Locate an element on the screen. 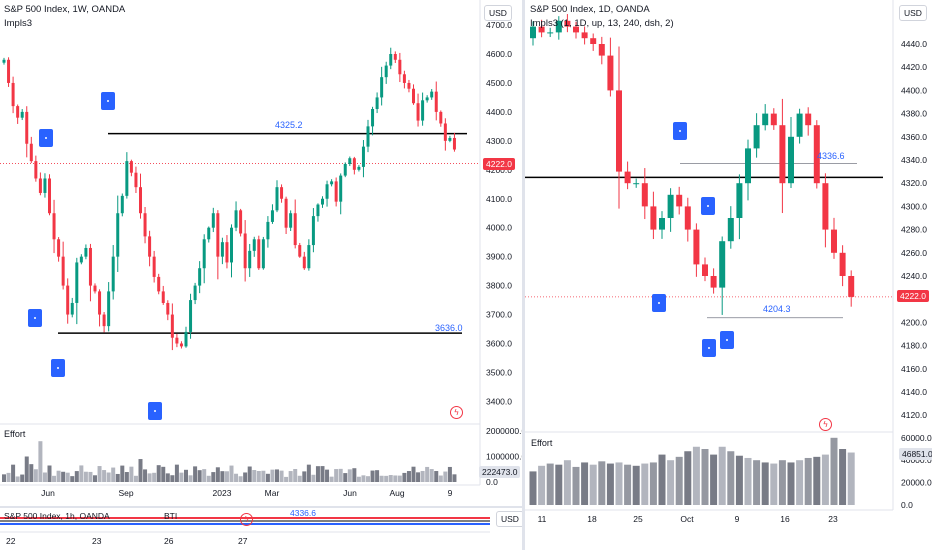 This screenshot has width=932, height=550. left-price-tick: 3400.0 is located at coordinates (499, 401).